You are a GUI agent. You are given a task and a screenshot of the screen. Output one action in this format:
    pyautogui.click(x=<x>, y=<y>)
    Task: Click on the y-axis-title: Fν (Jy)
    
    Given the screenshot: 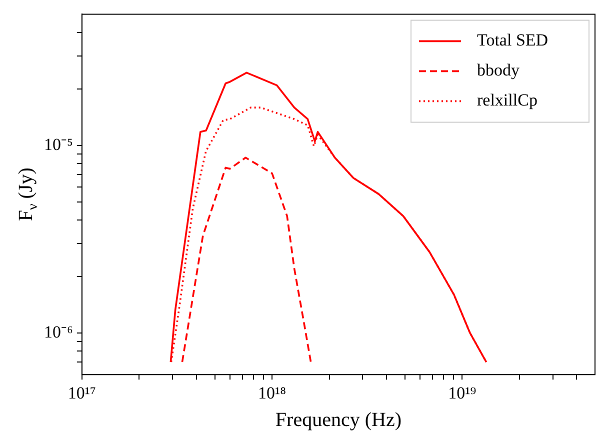 What is the action you would take?
    pyautogui.click(x=28, y=195)
    